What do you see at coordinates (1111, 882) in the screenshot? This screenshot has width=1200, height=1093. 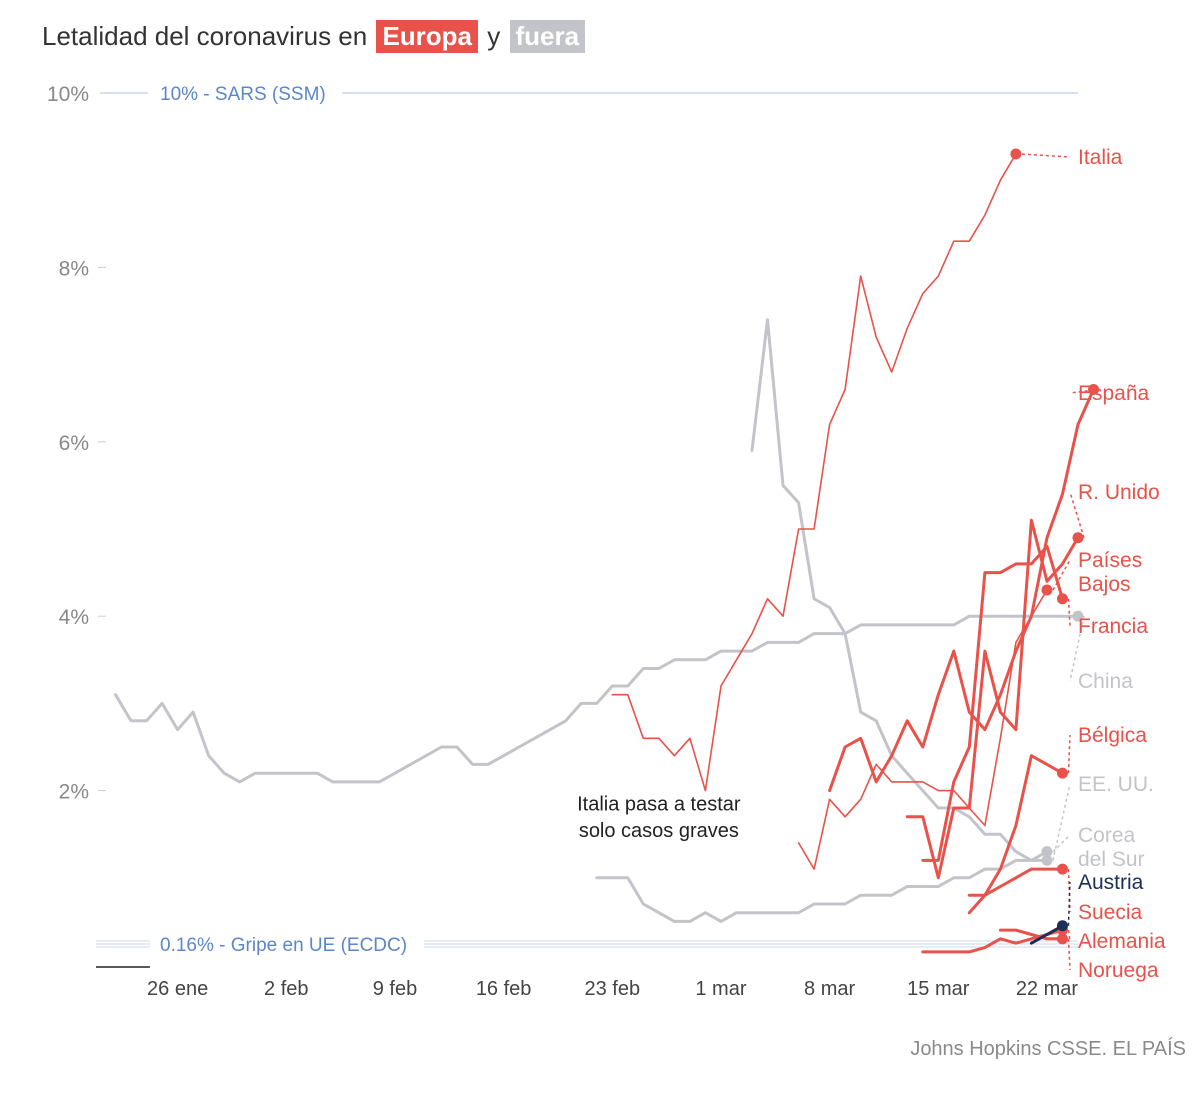 I see `series-label-austria: Austria` at bounding box center [1111, 882].